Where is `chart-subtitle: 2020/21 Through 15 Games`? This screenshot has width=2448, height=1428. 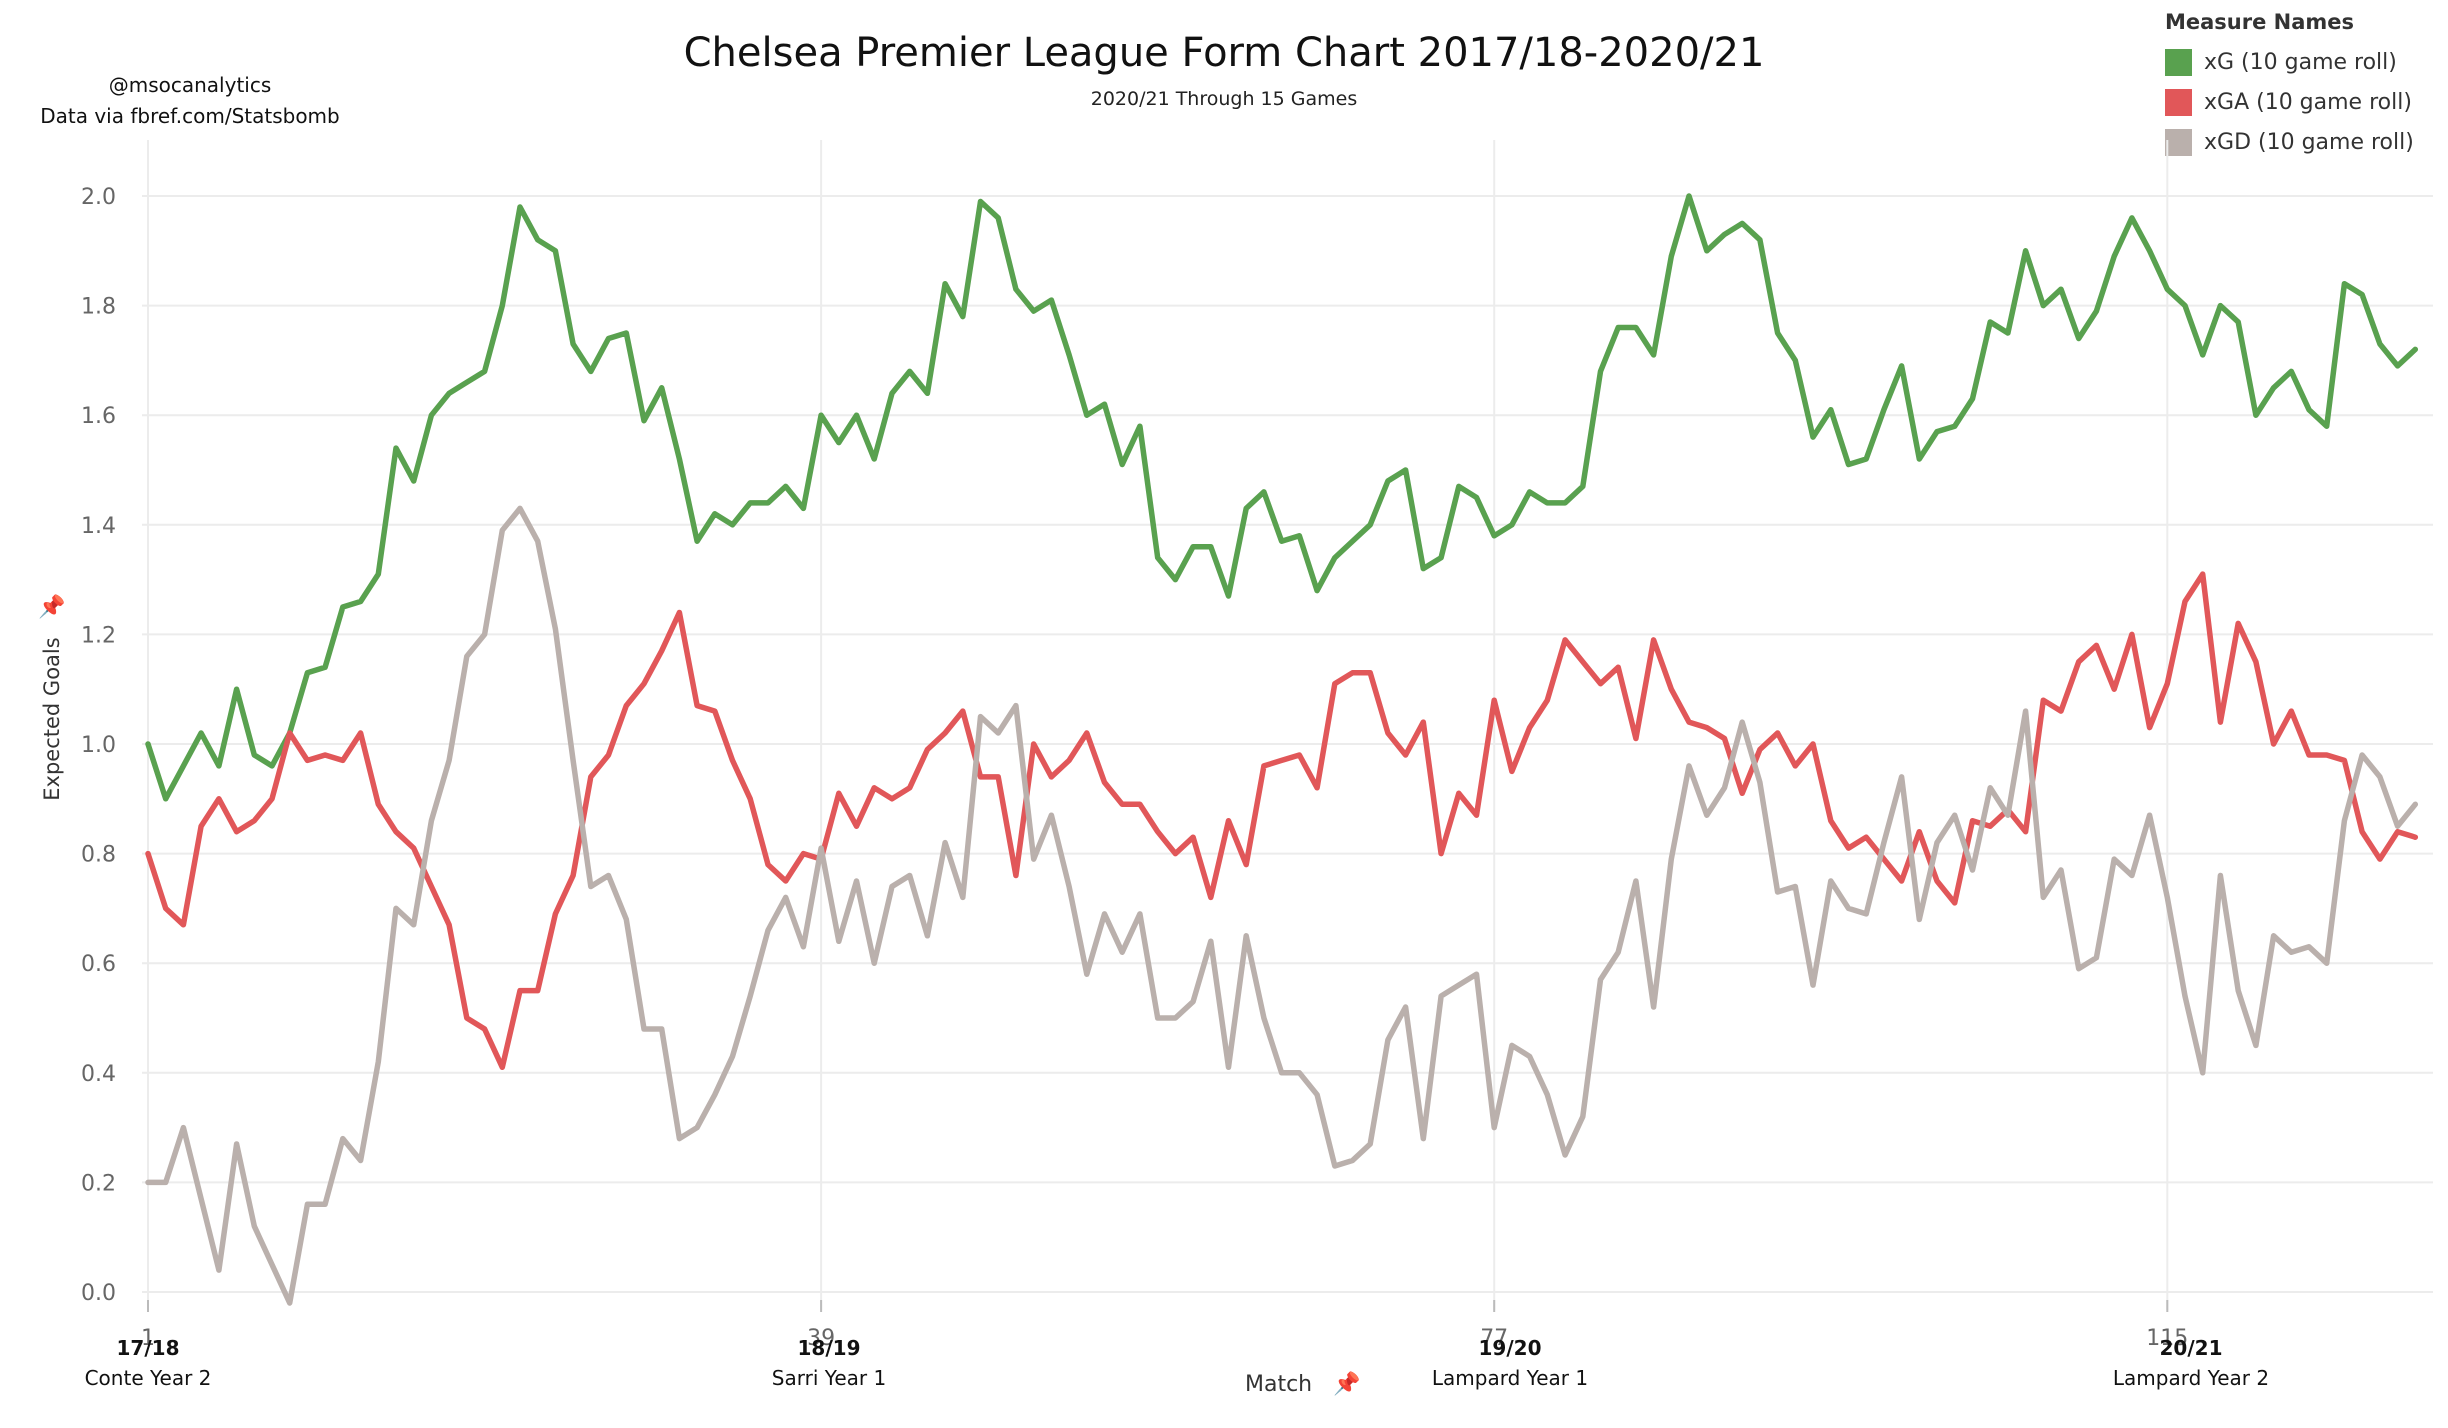 chart-subtitle: 2020/21 Through 15 Games is located at coordinates (1224, 99).